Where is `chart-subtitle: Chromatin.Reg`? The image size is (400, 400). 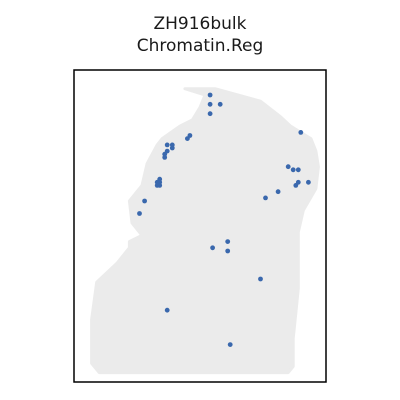 chart-subtitle: Chromatin.Reg is located at coordinates (200, 46).